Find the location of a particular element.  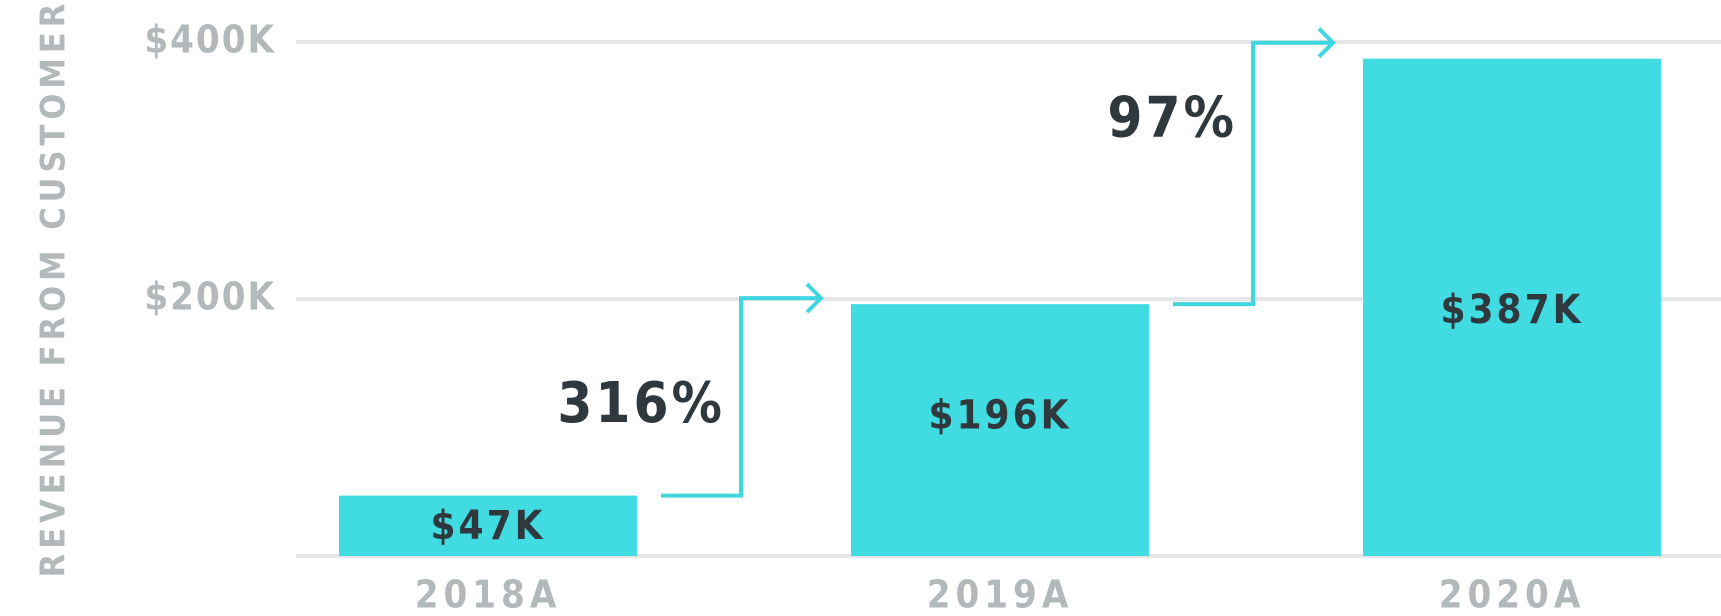

value-label: $387K is located at coordinates (1511, 310).